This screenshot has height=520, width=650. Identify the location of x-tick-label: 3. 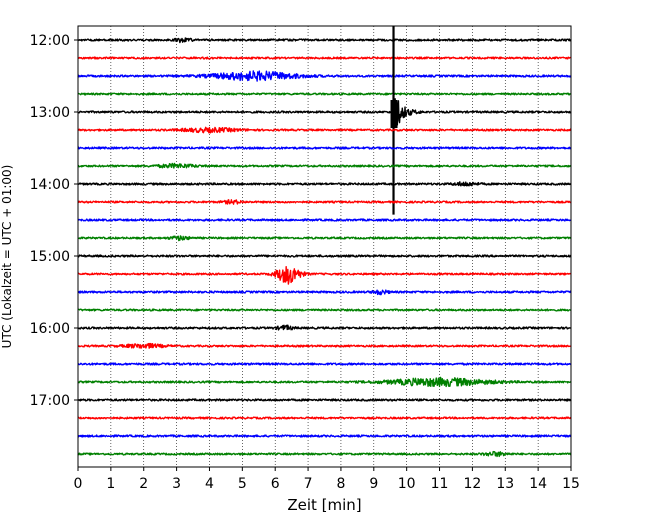
(176, 484).